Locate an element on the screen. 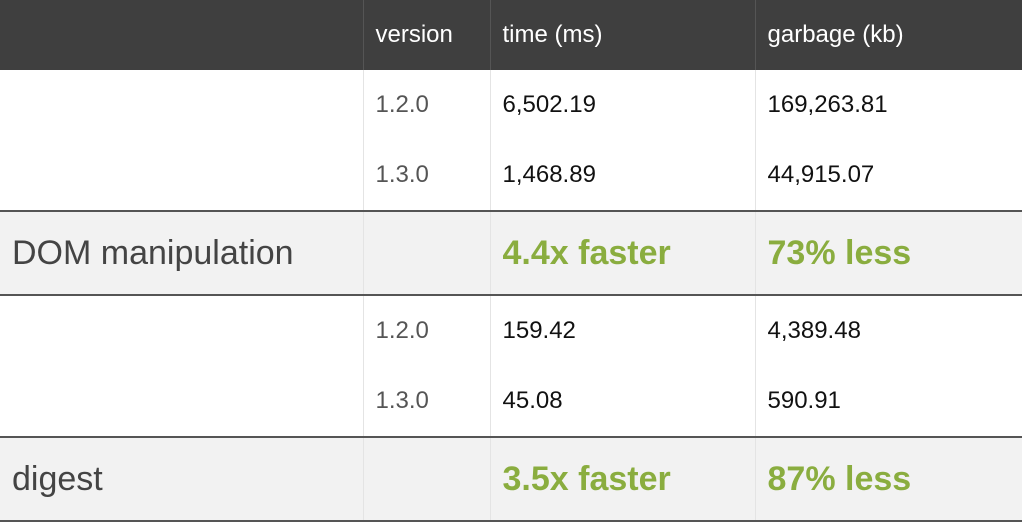 Image resolution: width=1024 pixels, height=523 pixels. table-row: 1.2.0 6,502.19 169,263.81 is located at coordinates (511, 105).